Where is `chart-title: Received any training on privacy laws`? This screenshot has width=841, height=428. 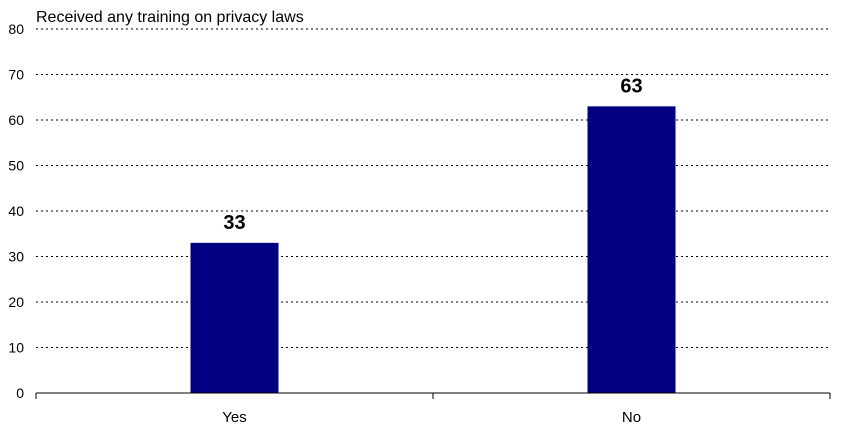 chart-title: Received any training on privacy laws is located at coordinates (170, 17).